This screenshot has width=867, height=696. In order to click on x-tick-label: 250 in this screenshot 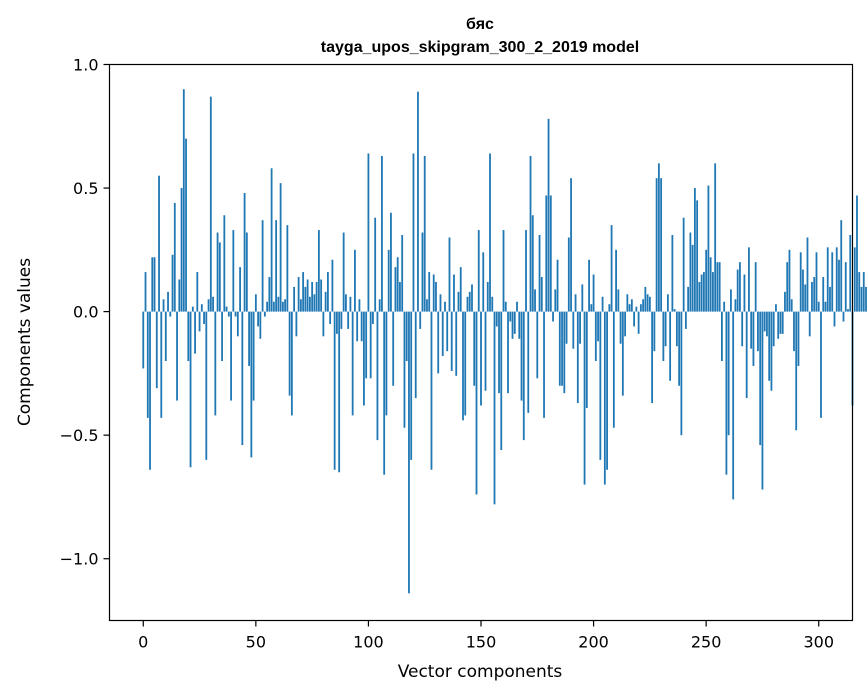, I will do `click(706, 642)`.